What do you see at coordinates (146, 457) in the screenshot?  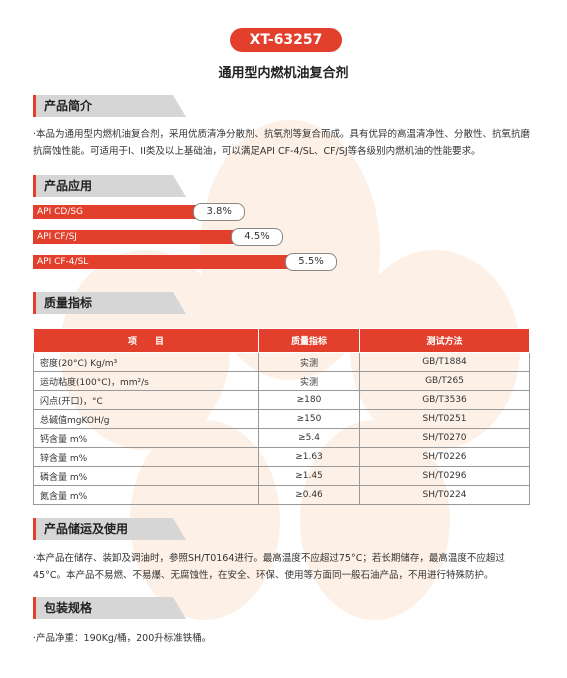 I see `table-cell: 锌含量 m%` at bounding box center [146, 457].